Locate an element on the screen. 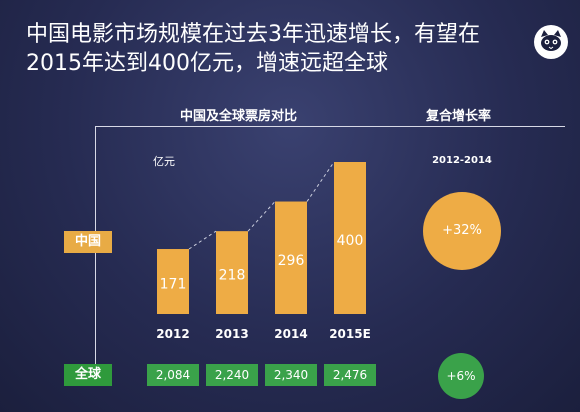 This screenshot has width=580, height=412. right-panel-title: 复合增长率 is located at coordinates (459, 116).